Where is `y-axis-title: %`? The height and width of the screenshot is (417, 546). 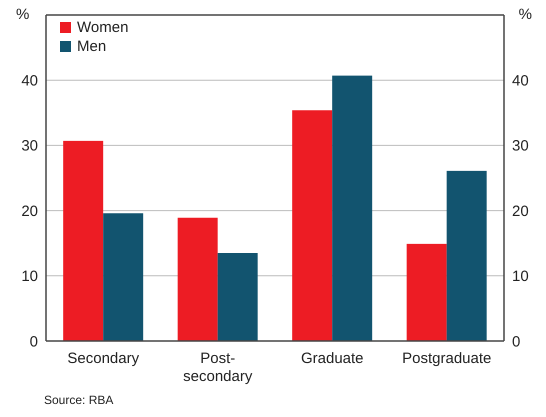 y-axis-title: % is located at coordinates (23, 14).